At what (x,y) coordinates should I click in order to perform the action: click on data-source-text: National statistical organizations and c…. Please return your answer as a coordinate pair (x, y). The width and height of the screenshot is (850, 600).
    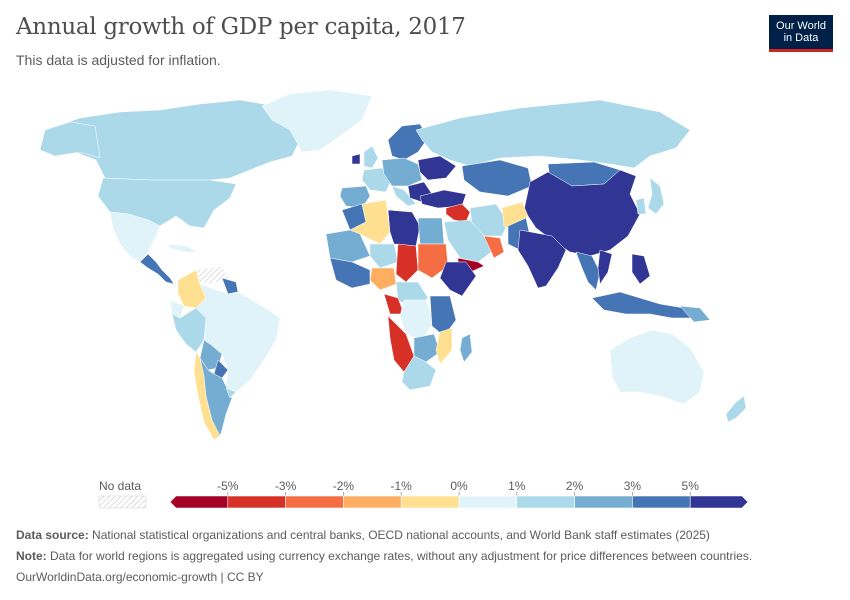
    Looking at the image, I should click on (399, 535).